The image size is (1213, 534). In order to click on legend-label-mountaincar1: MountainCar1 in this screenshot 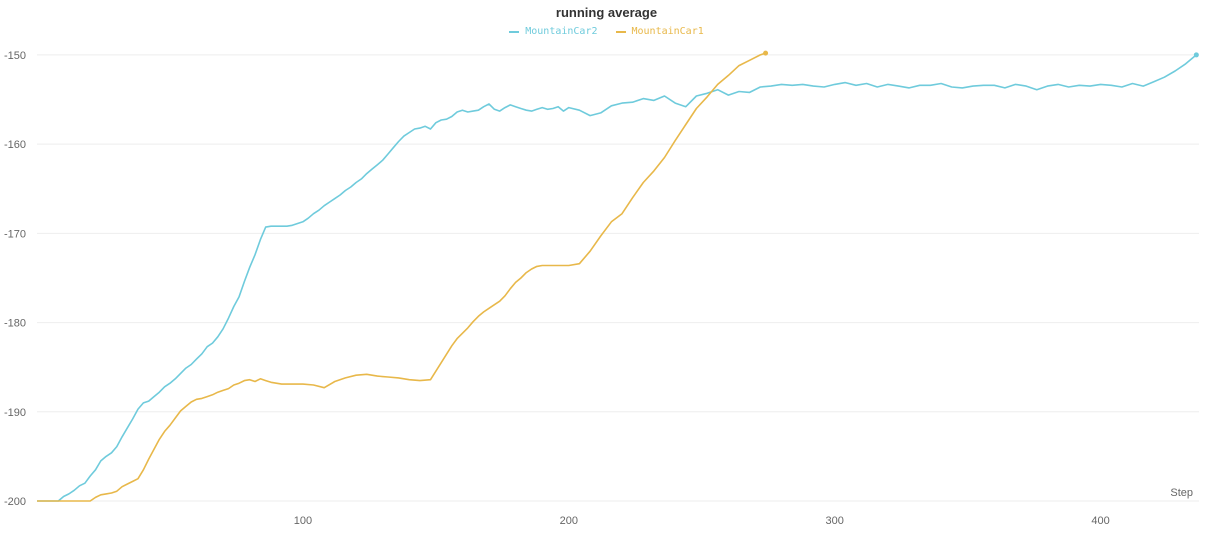, I will do `click(667, 31)`.